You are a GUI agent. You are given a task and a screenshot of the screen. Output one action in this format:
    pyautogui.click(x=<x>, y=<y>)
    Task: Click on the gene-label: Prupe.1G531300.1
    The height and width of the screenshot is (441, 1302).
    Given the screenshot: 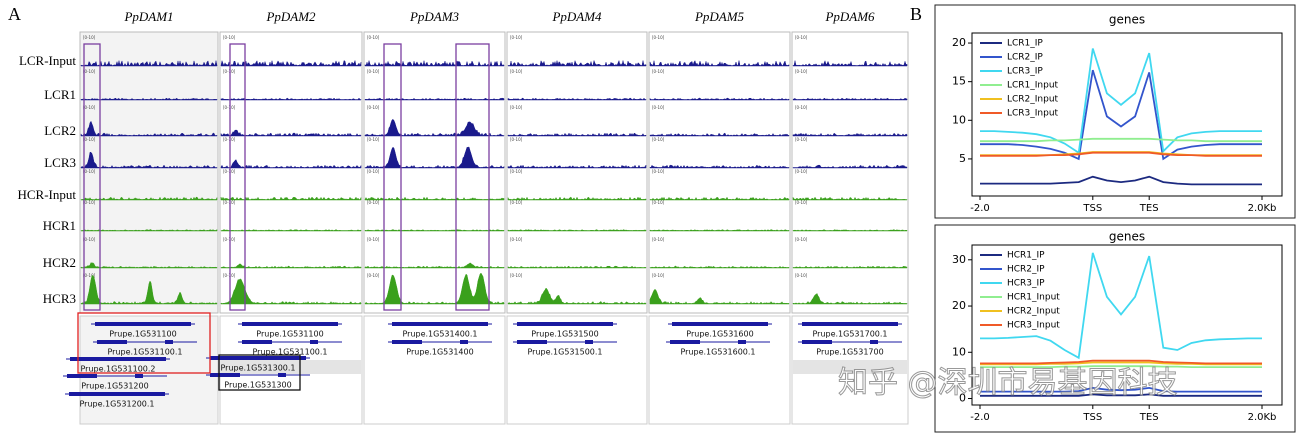 What is the action you would take?
    pyautogui.click(x=257, y=368)
    